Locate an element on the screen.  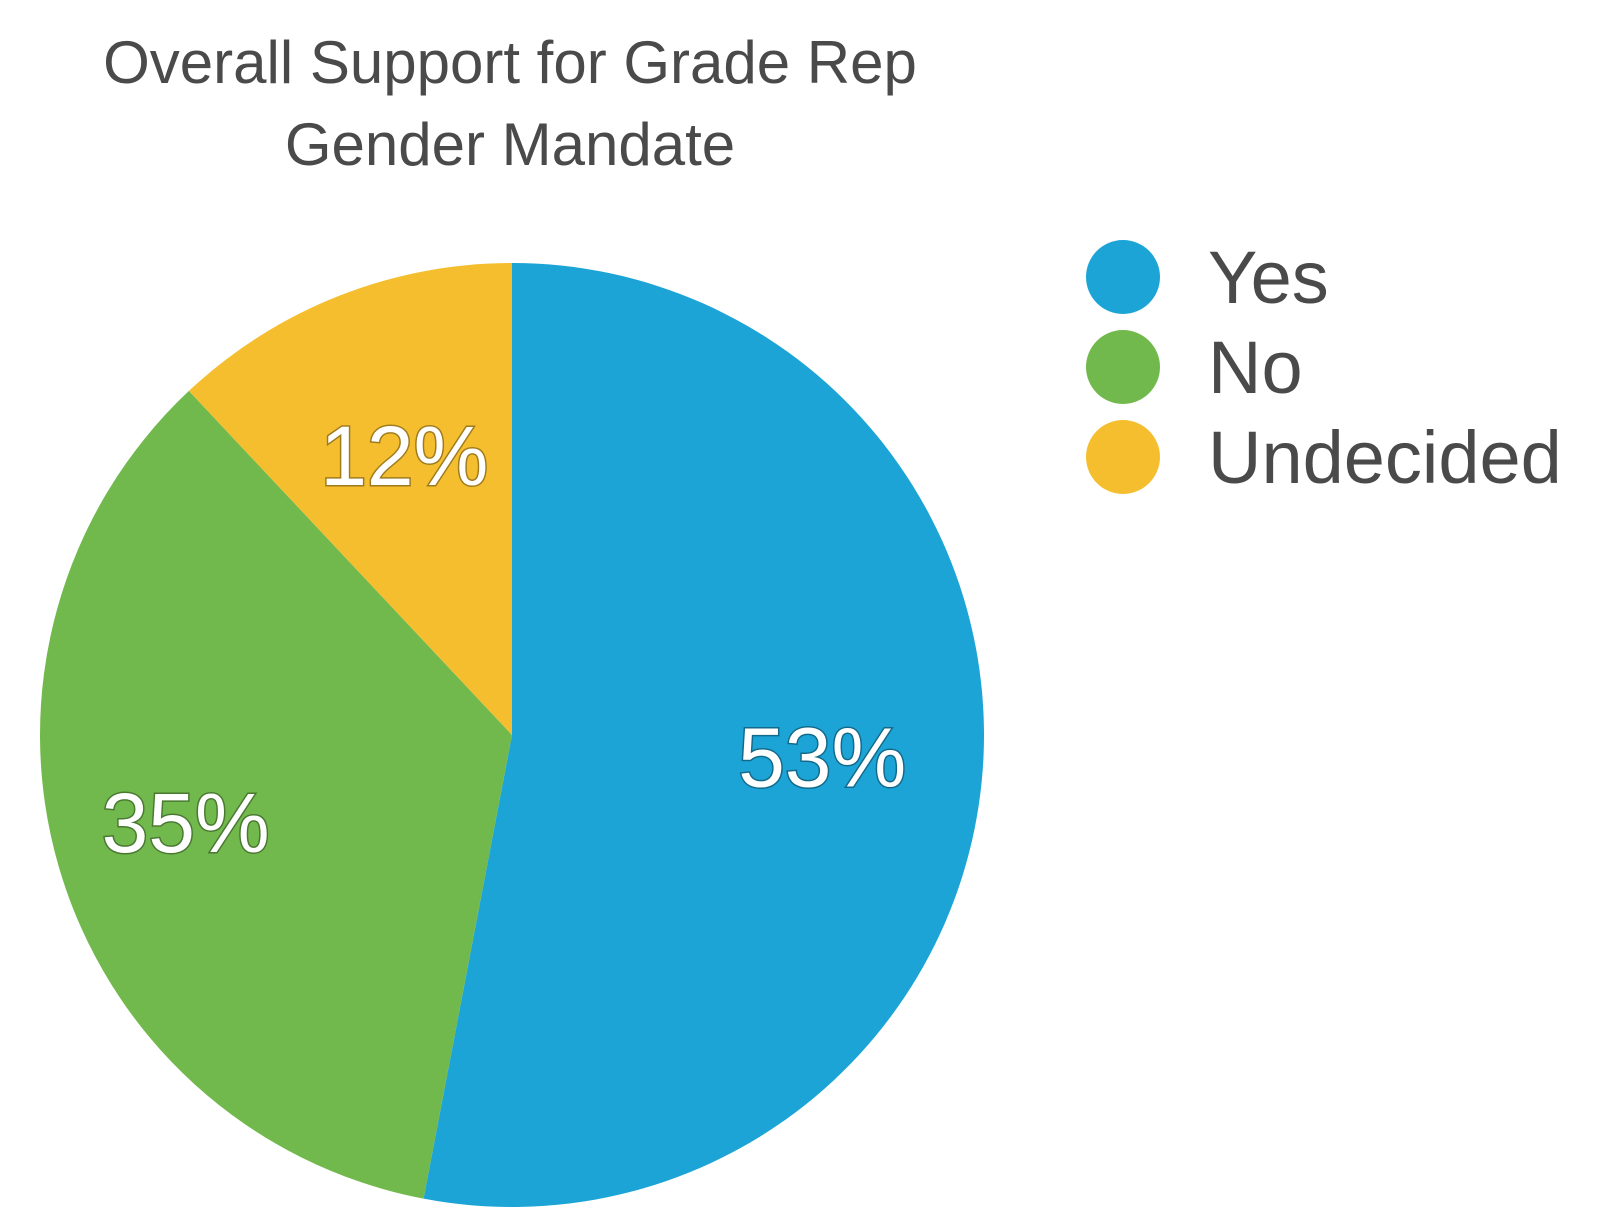
legend-label-yes: Yes is located at coordinates (1268, 277).